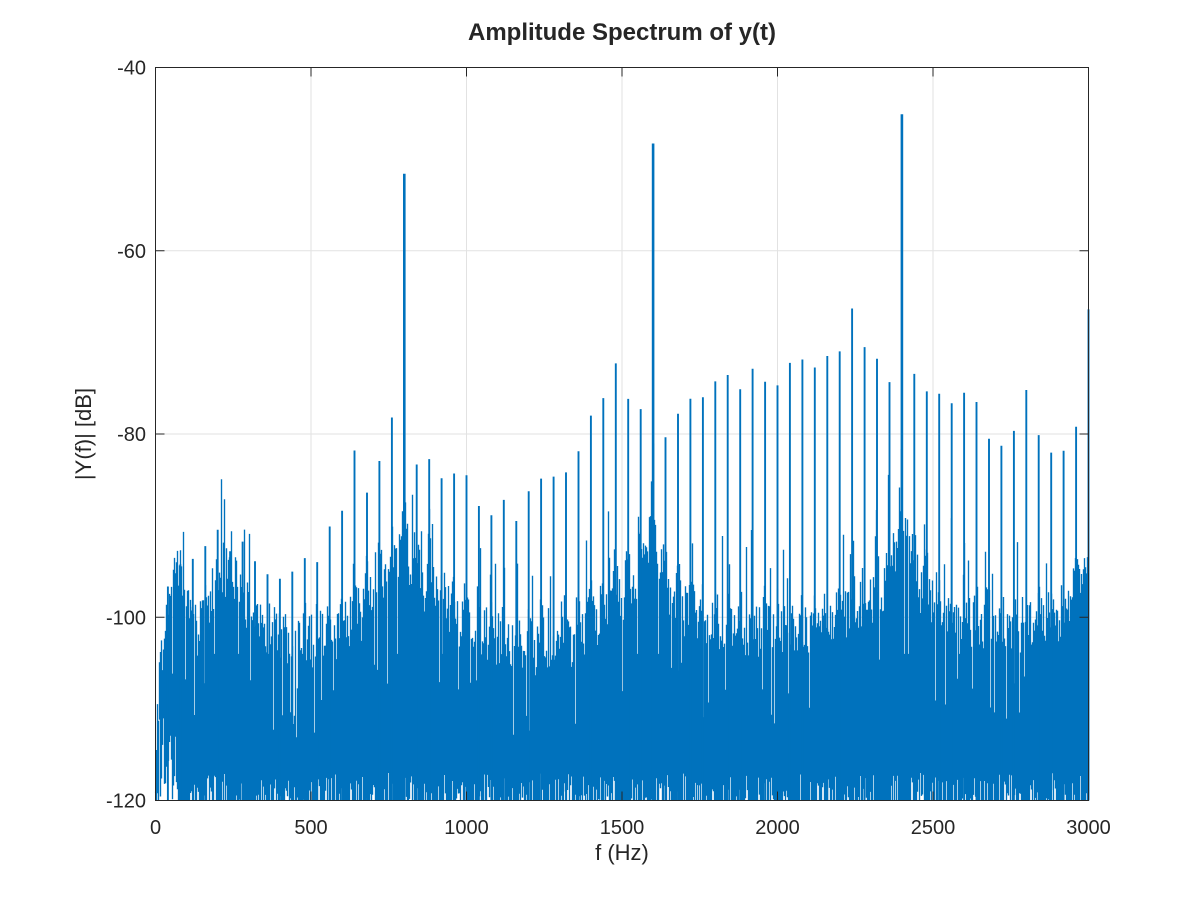 The height and width of the screenshot is (900, 1200). What do you see at coordinates (1088, 828) in the screenshot?
I see `x-tick-label: 3000` at bounding box center [1088, 828].